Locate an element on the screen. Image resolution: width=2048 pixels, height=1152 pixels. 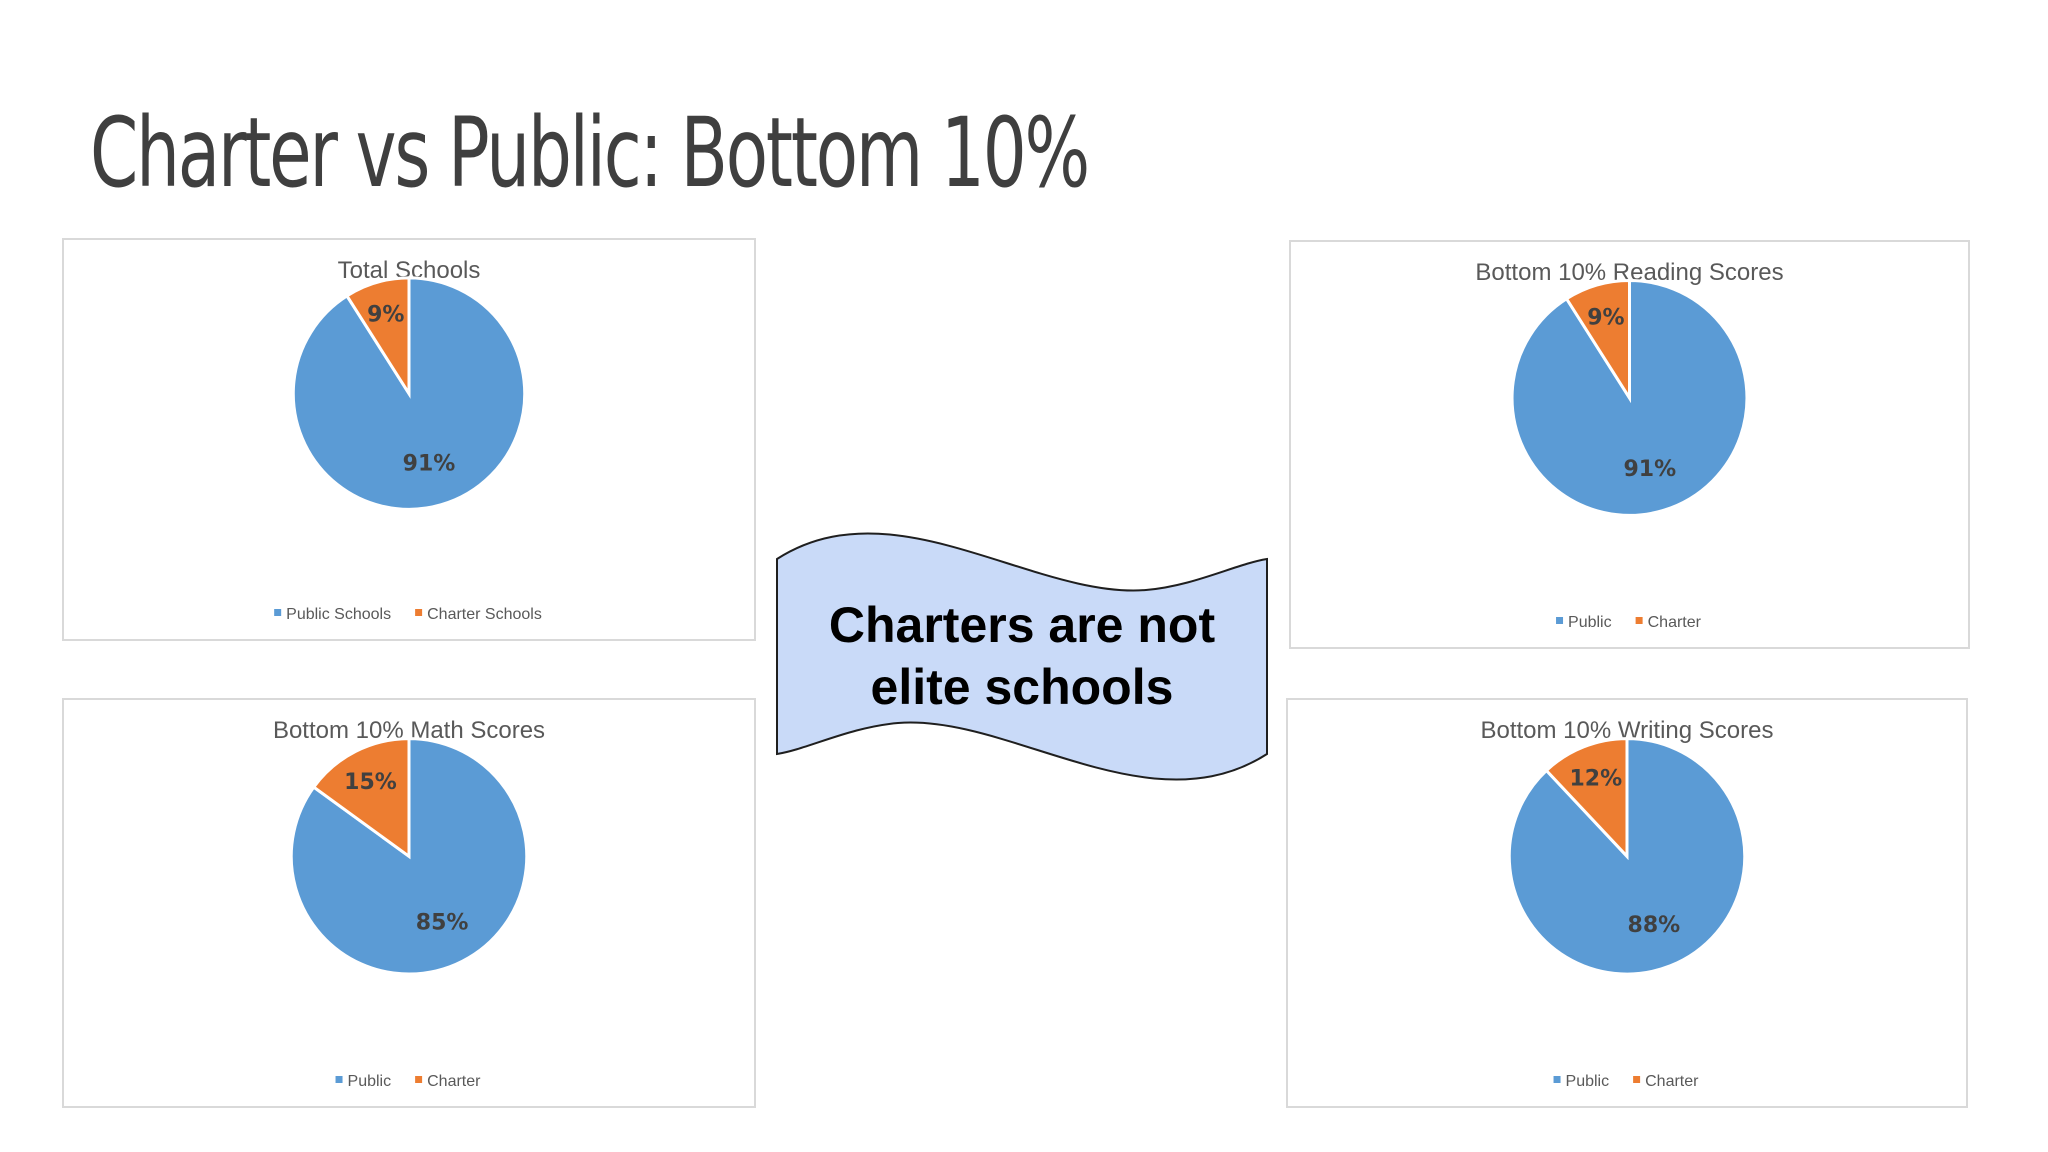
data-label-public: 85% is located at coordinates (442, 922).